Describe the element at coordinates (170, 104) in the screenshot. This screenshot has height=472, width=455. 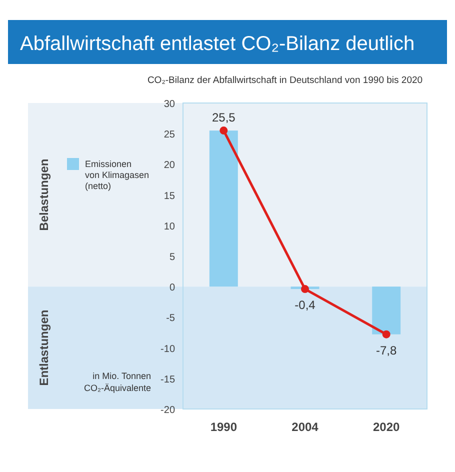
I see `y-tick-label: 30` at that location.